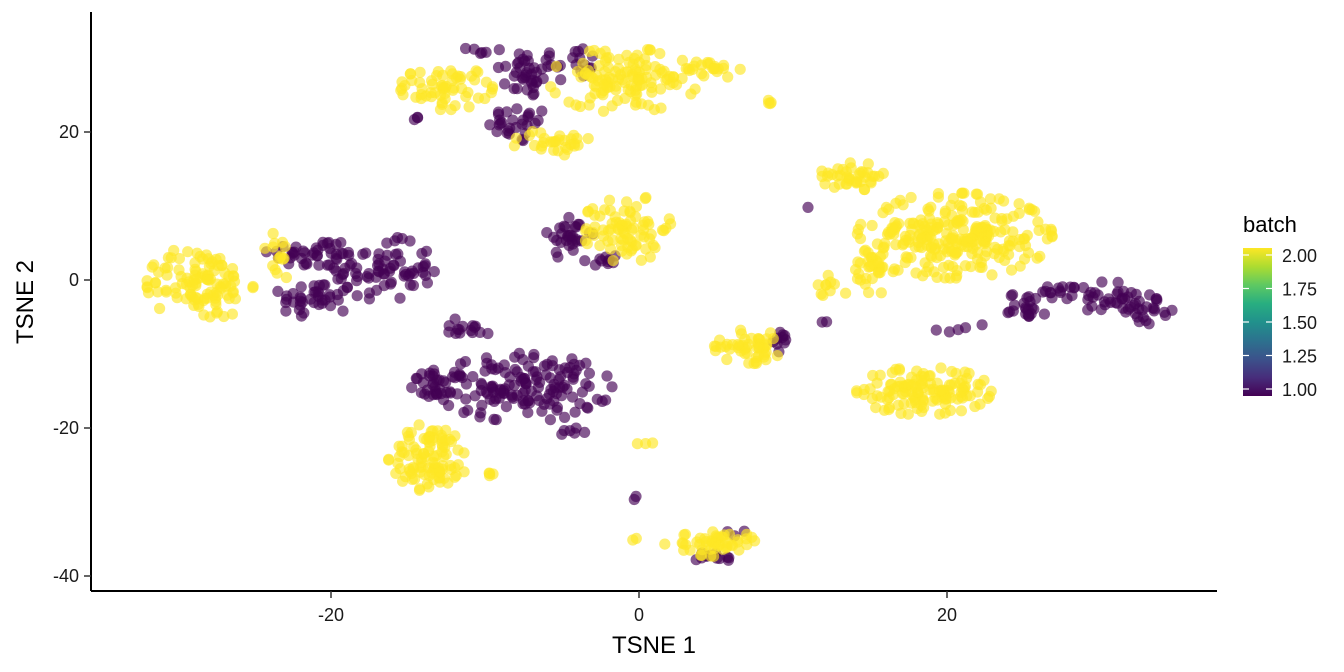  What do you see at coordinates (1270, 224) in the screenshot?
I see `legend-title: batch` at bounding box center [1270, 224].